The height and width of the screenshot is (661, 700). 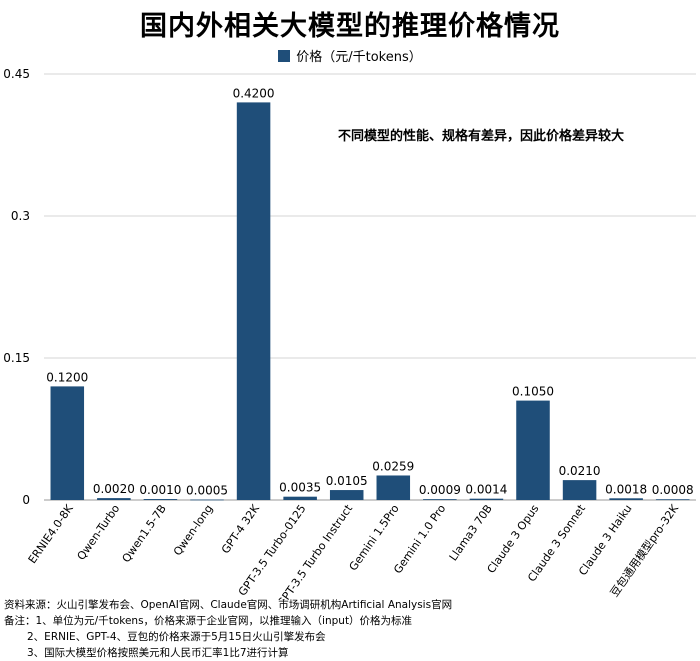 I want to click on bar-value-label: 0.1050, so click(x=533, y=392).